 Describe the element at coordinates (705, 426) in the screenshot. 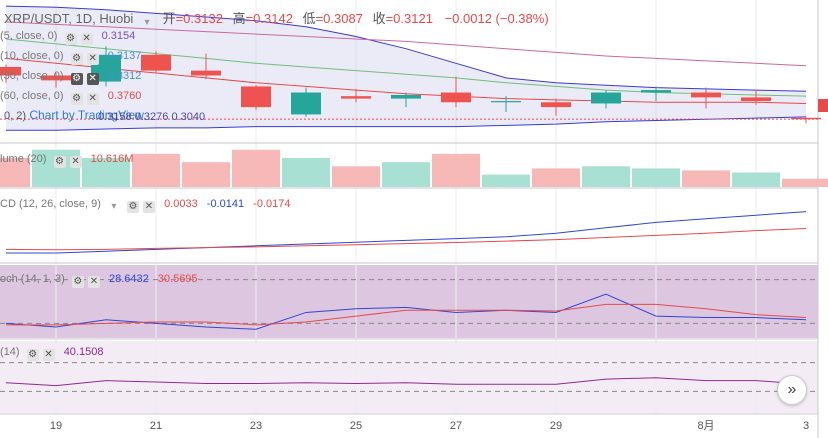

I see `x-axis-label: 8月` at that location.